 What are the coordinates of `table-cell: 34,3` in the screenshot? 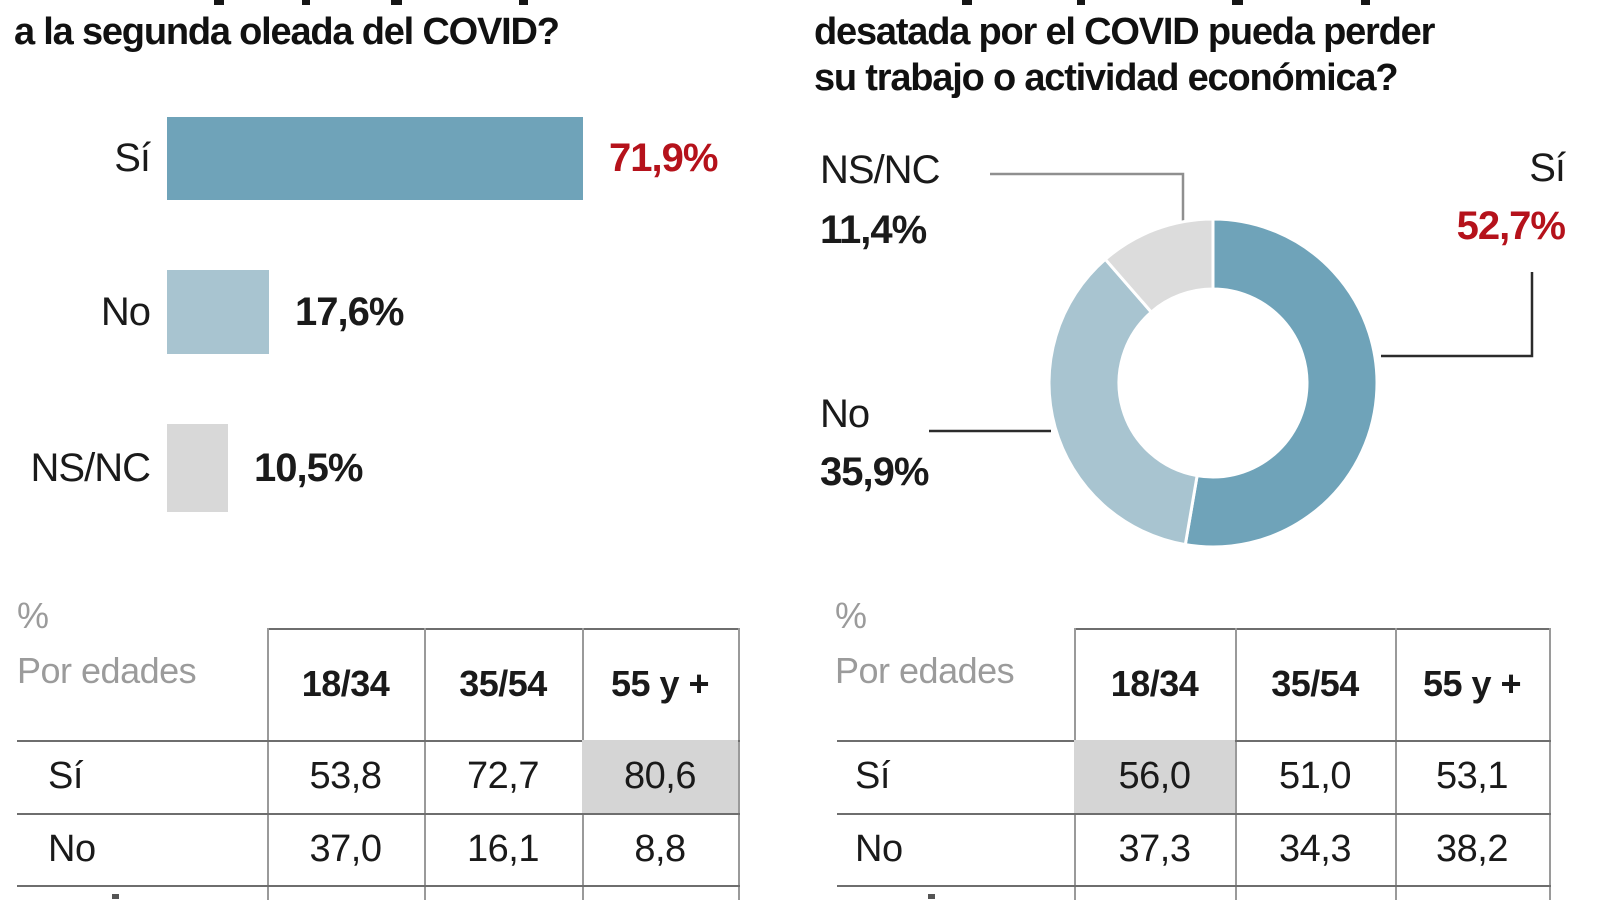 It's located at (1315, 848).